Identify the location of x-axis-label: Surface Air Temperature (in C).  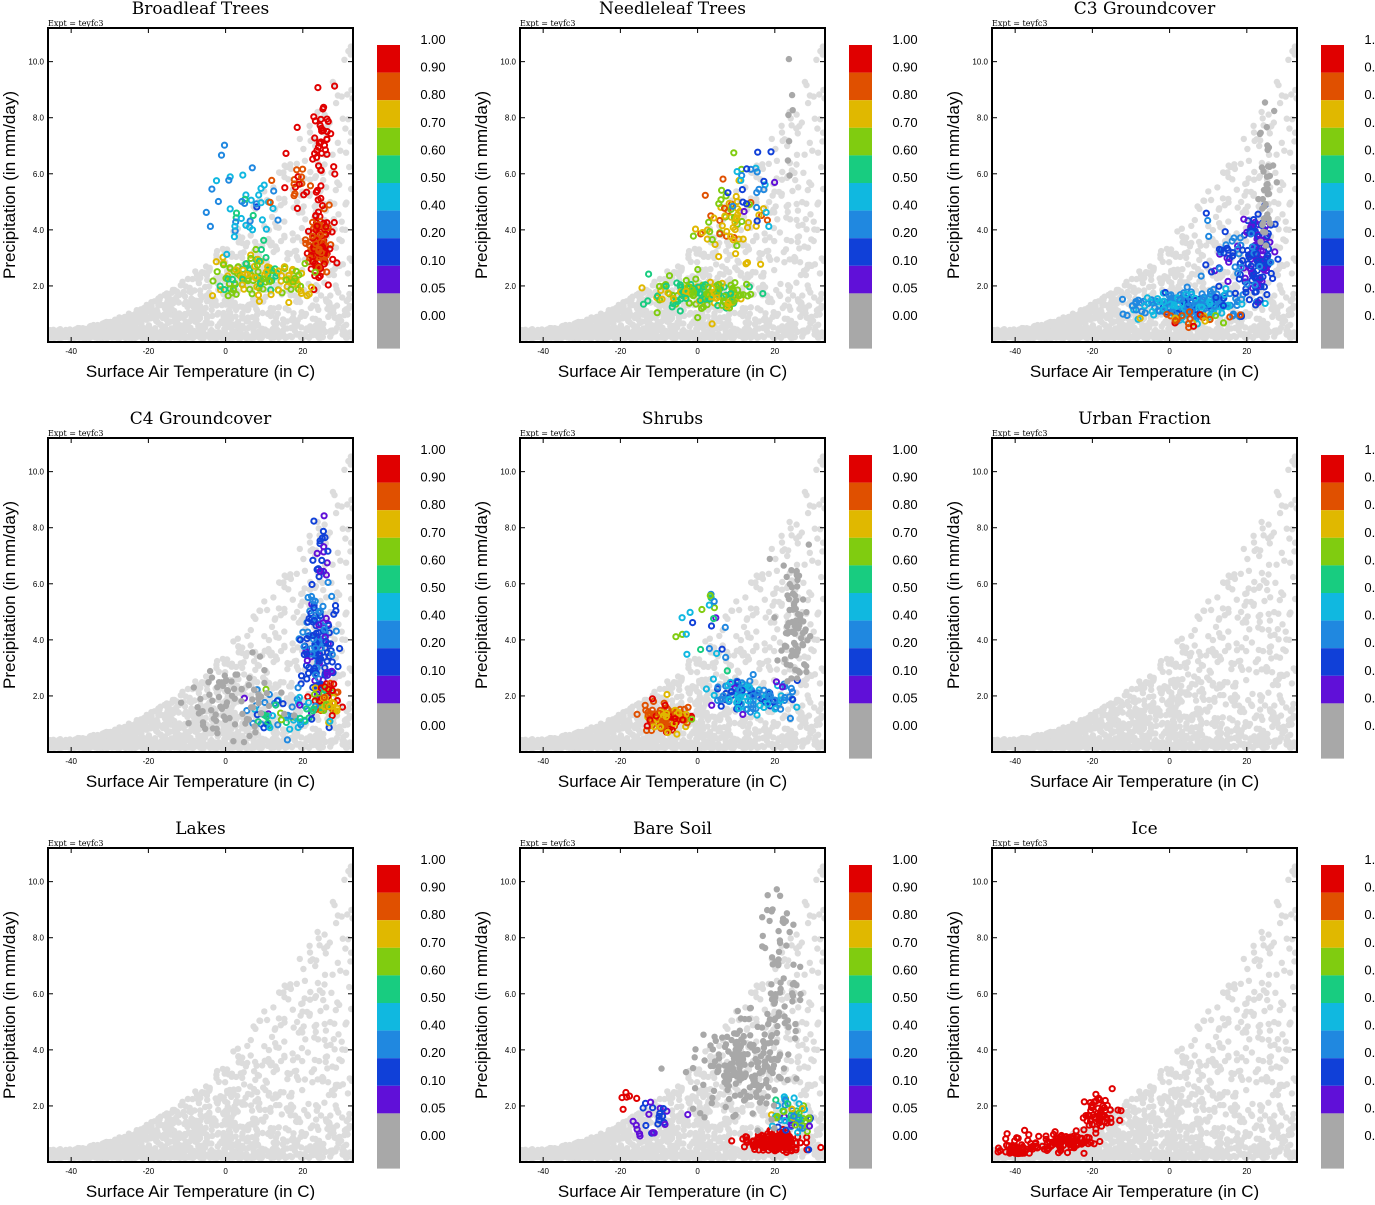
(200, 371).